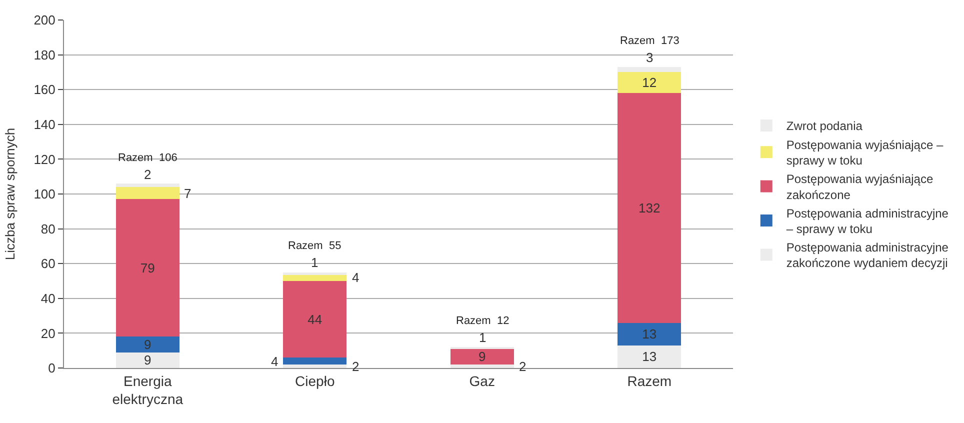  What do you see at coordinates (860, 187) in the screenshot?
I see `legend-label: Postępowania wyjaśniające zakończone` at bounding box center [860, 187].